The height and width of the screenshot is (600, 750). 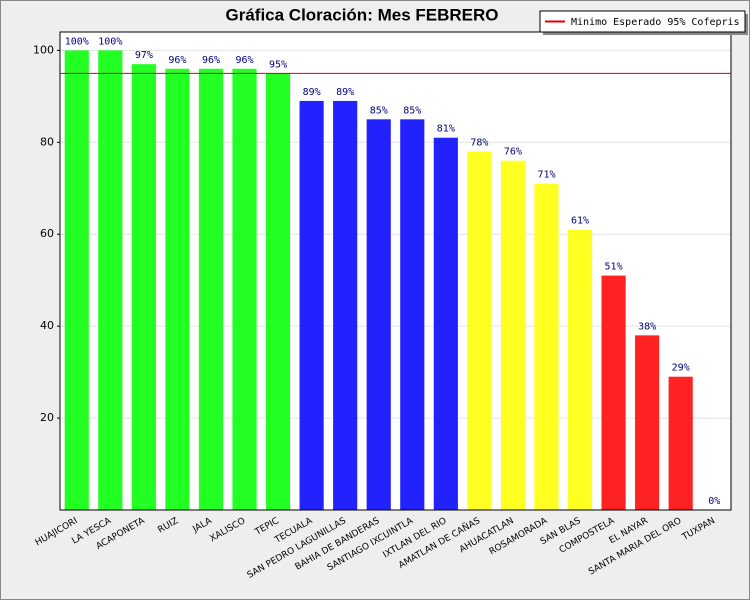 I want to click on value-label: 38%, so click(x=647, y=326).